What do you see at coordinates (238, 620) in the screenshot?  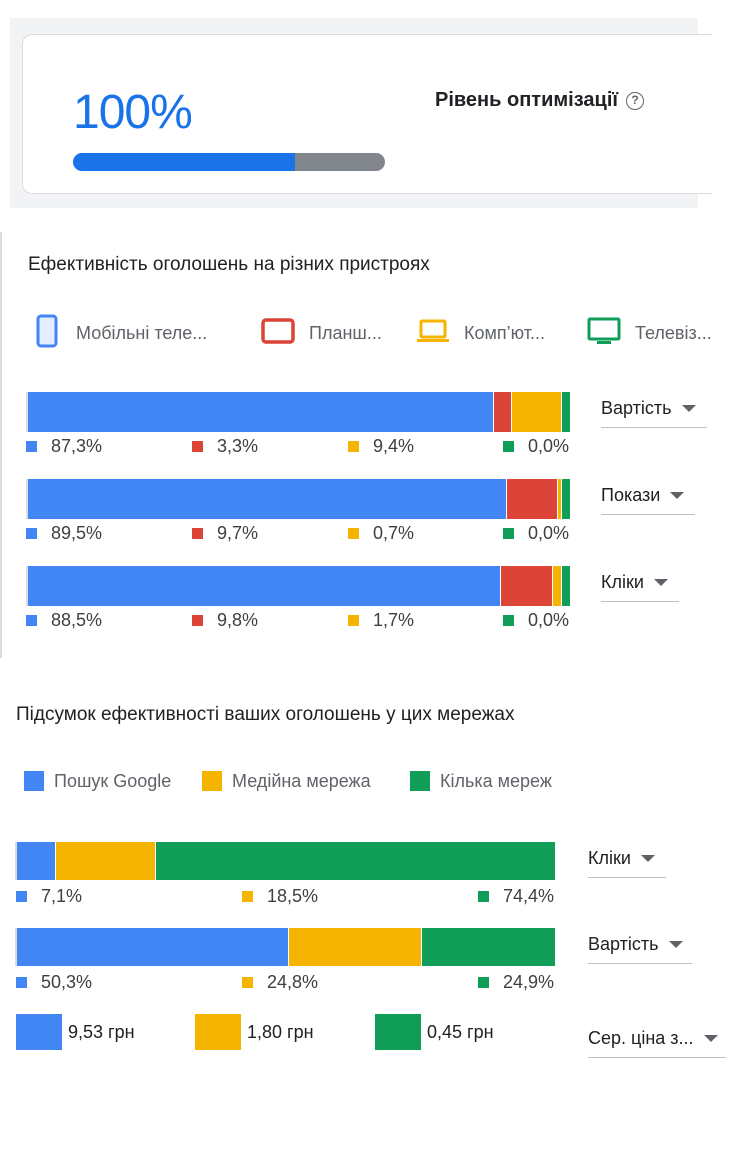 I see `device-percent-value: 9,8%` at bounding box center [238, 620].